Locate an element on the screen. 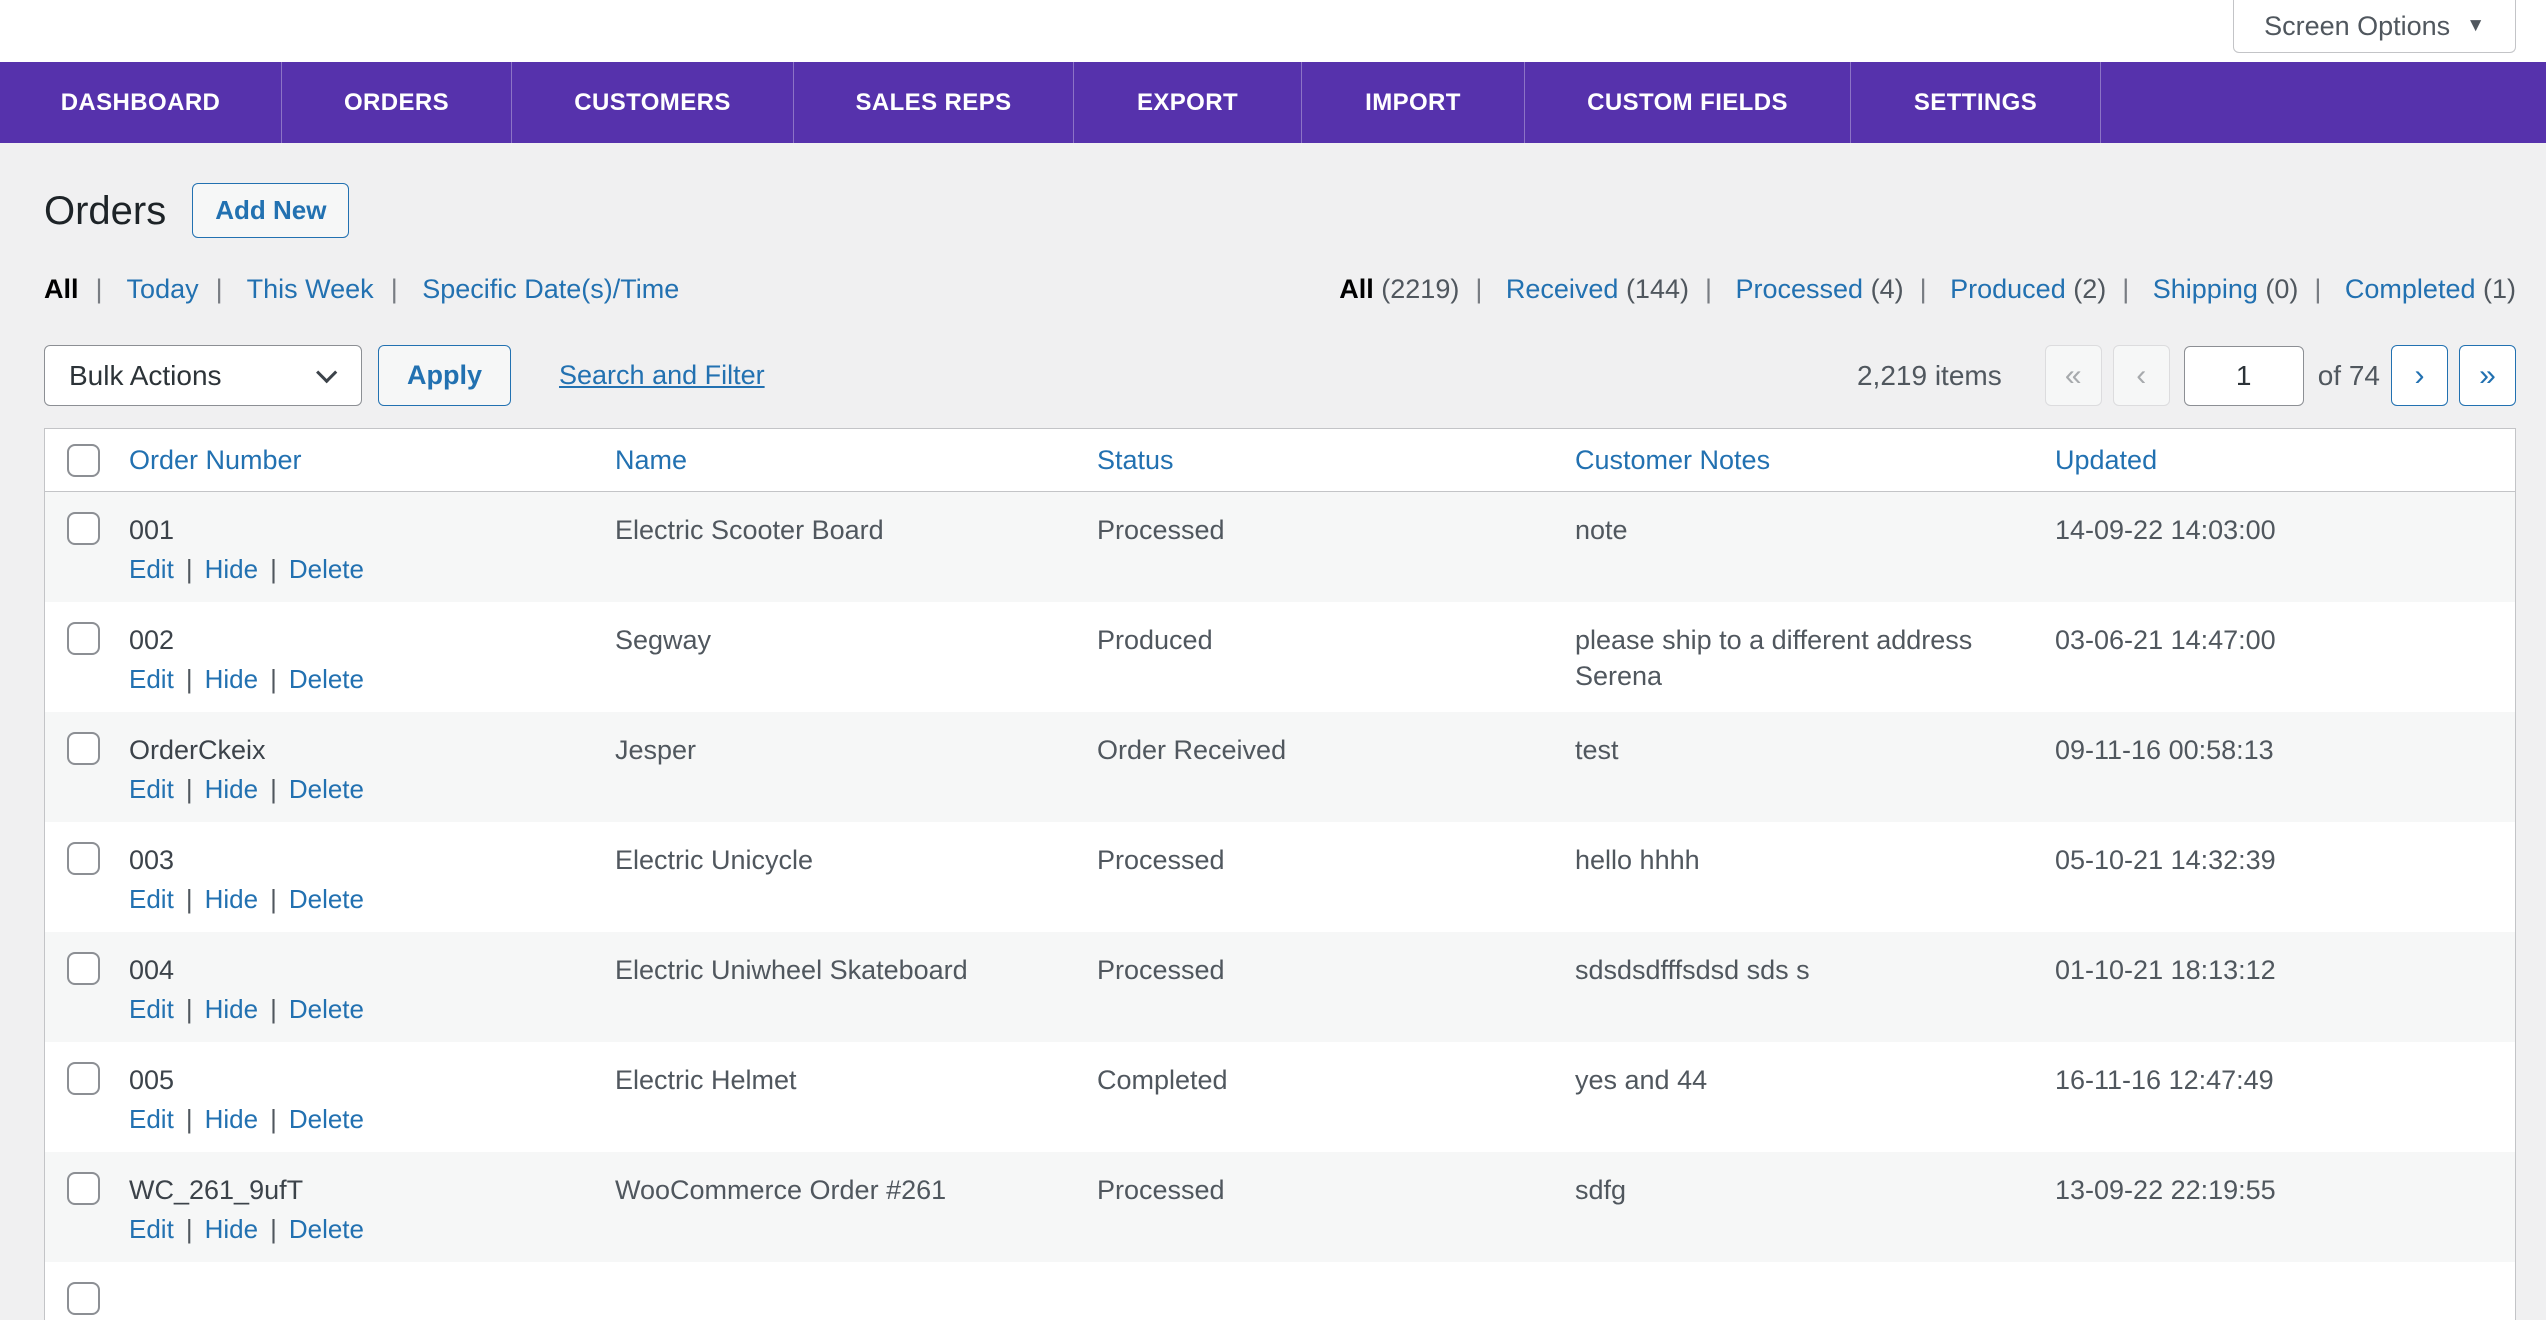  order-number: 004 is located at coordinates (152, 970).